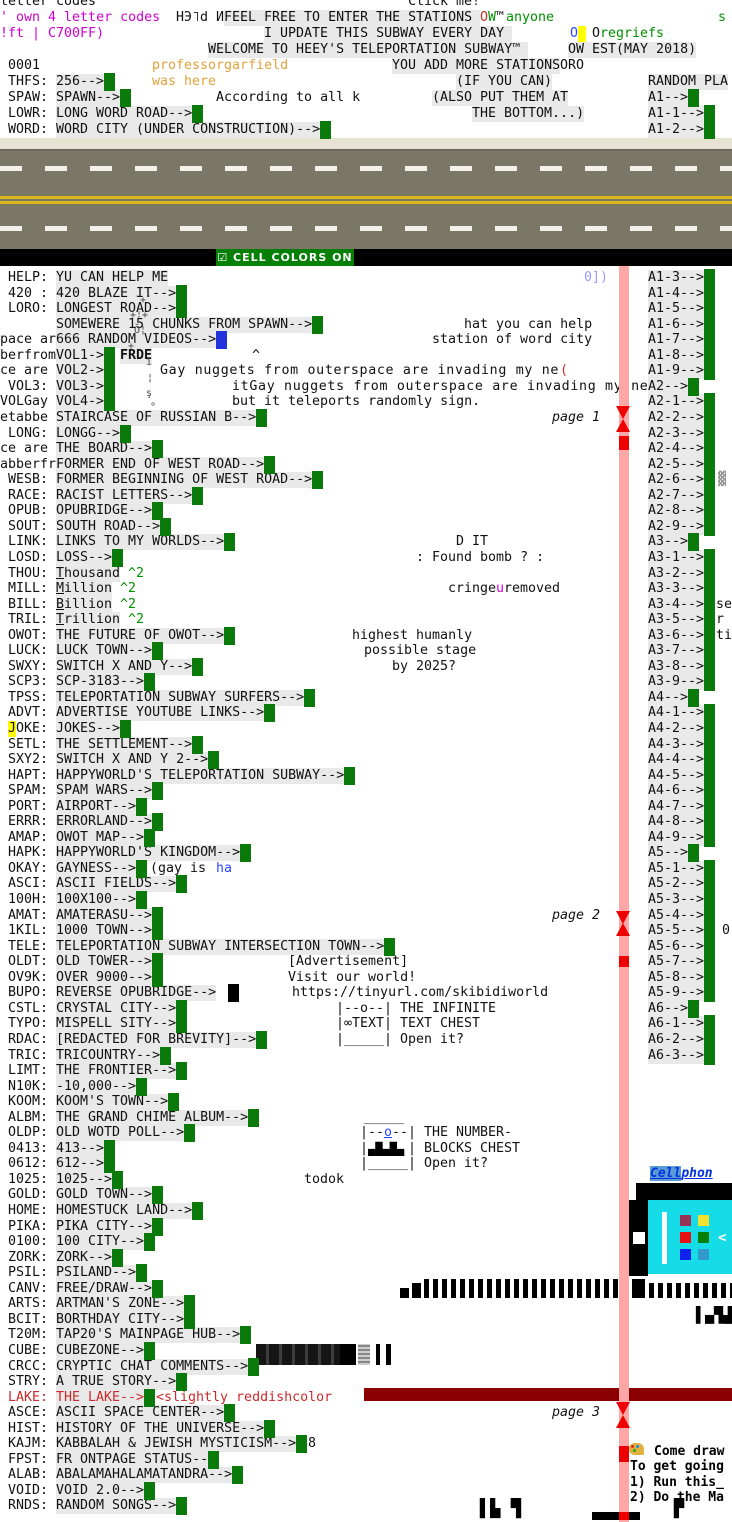 This screenshot has height=1522, width=732. Describe the element at coordinates (124, 496) in the screenshot. I see `station-link: RACIST LETTERS-->` at that location.